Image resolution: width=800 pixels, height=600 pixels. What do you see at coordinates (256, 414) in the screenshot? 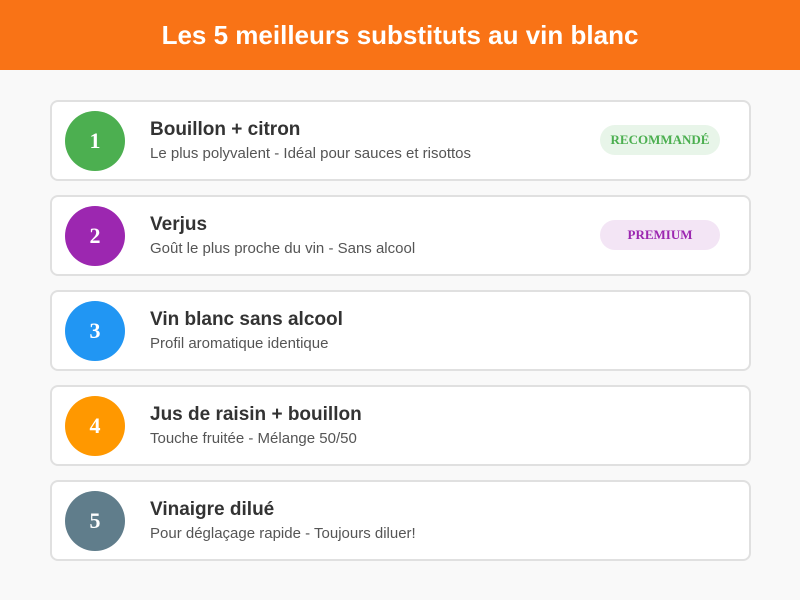
I see `item-title: Jus de raisin + bouillon` at bounding box center [256, 414].